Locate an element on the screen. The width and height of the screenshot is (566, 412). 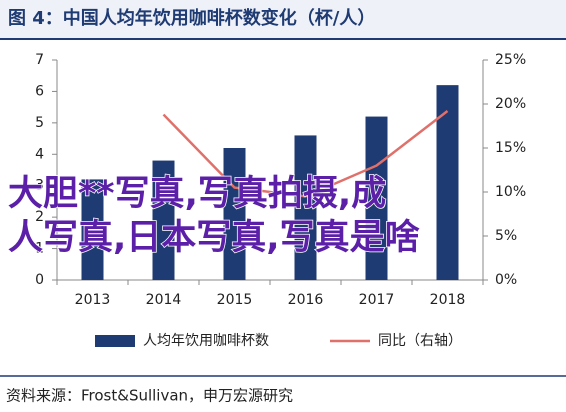
line is located at coordinates (305, 154).